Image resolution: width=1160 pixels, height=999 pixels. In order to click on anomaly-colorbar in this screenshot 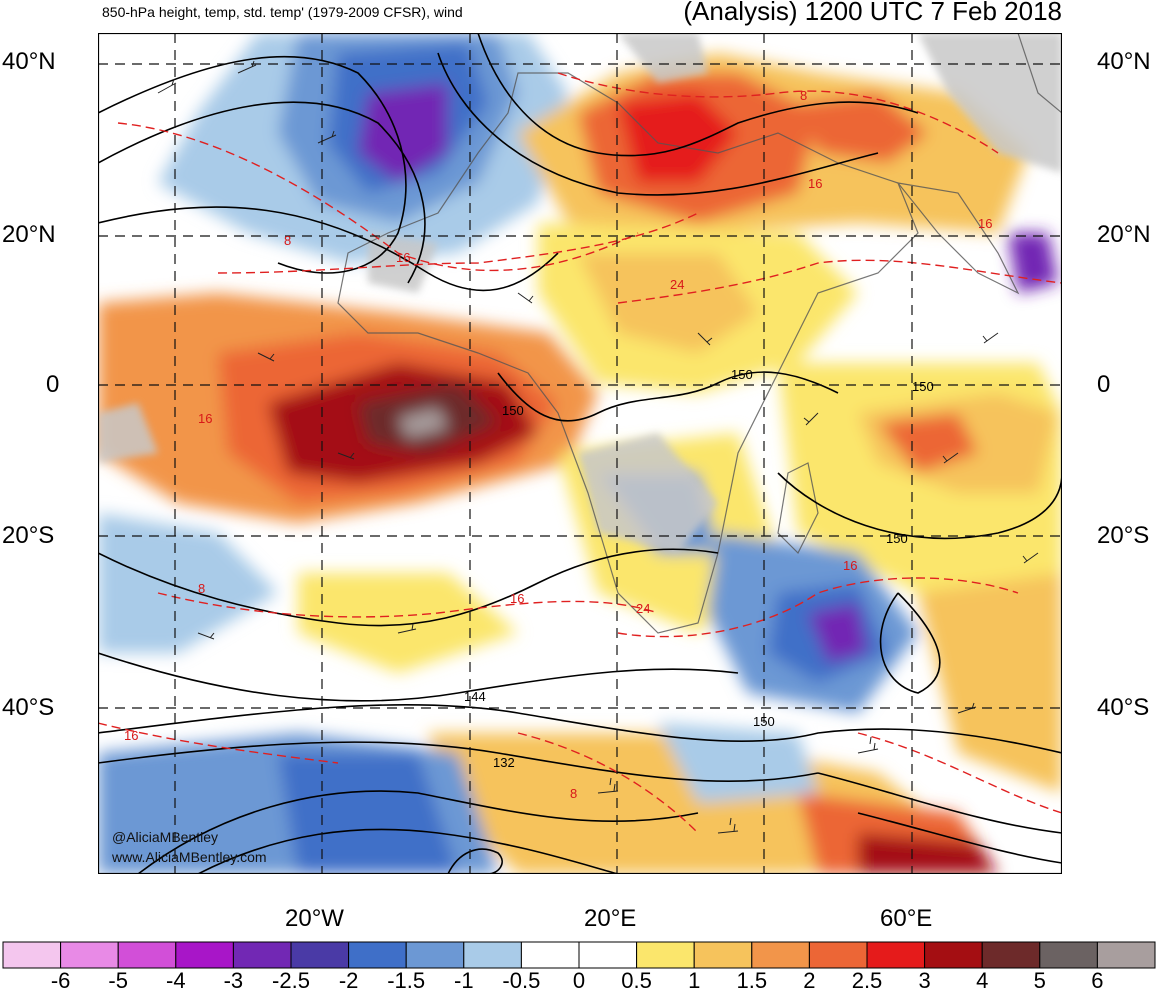, I will do `click(579, 955)`.